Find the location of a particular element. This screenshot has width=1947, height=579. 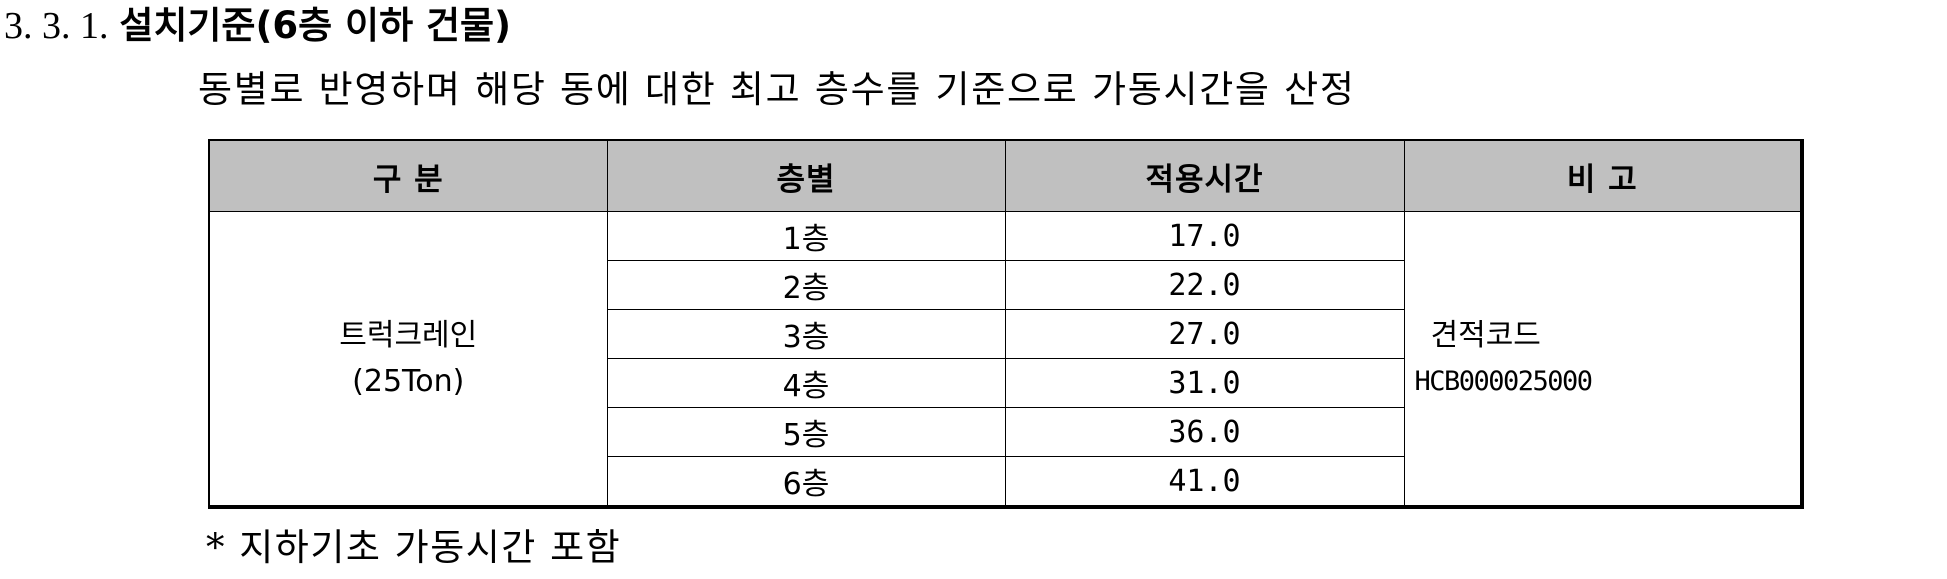

section-number: 3. 3. 1. is located at coordinates (56, 26).